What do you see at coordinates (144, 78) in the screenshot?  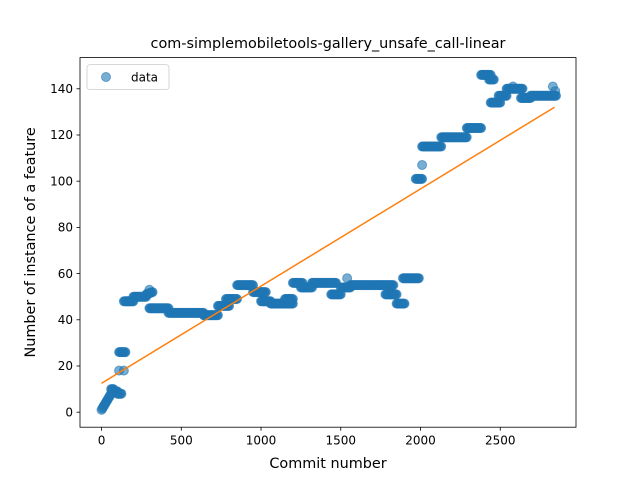 I see `legend-label: data` at bounding box center [144, 78].